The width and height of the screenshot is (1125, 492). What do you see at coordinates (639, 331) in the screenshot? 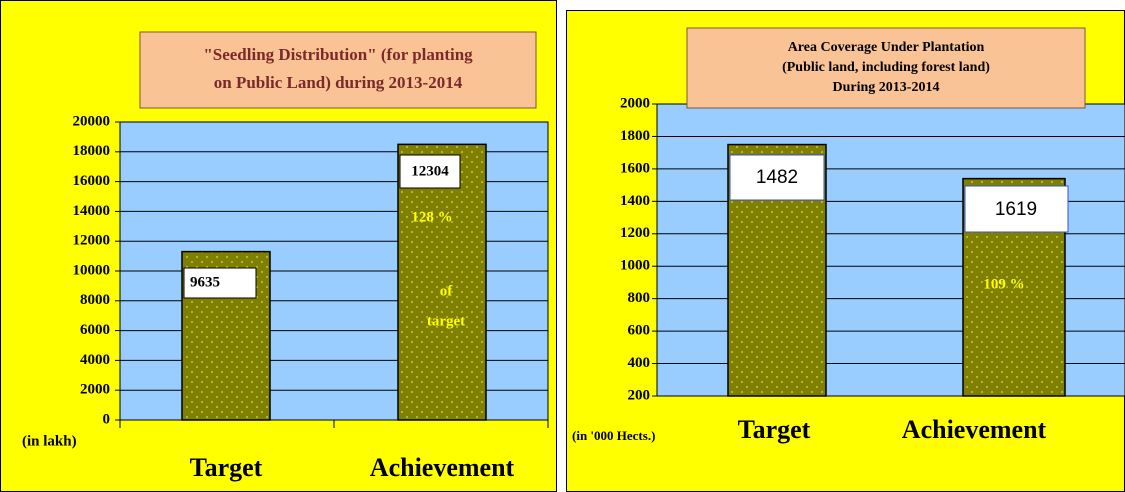
I see `y-tick-label: 600` at bounding box center [639, 331].